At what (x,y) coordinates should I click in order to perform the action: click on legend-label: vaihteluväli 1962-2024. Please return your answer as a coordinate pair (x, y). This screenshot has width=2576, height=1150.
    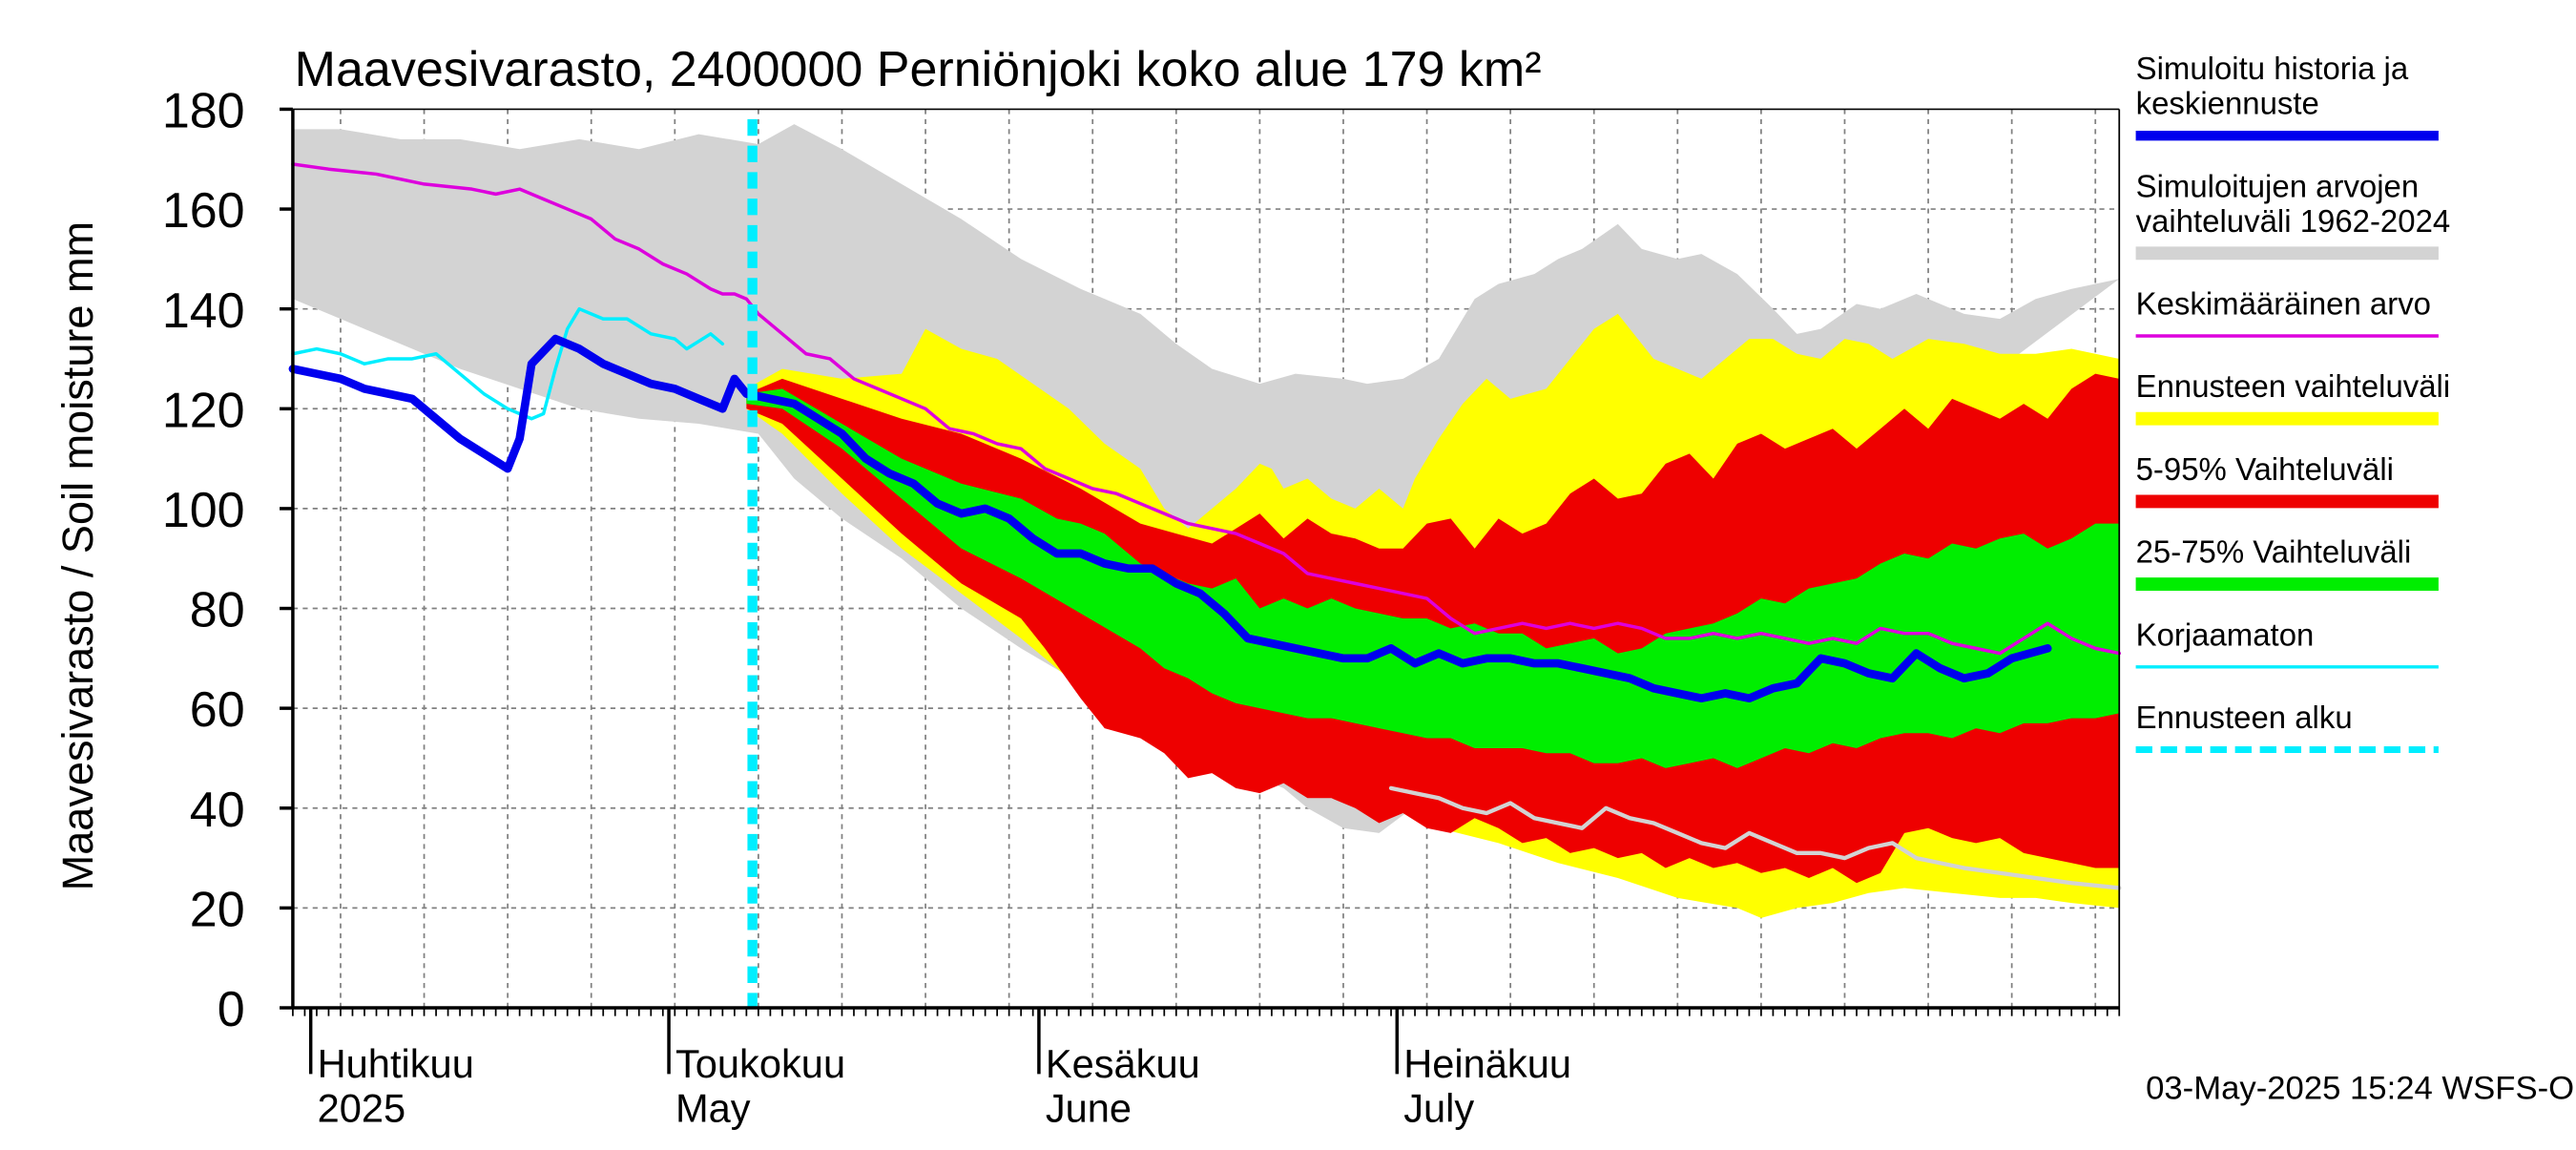
    Looking at the image, I should click on (2293, 221).